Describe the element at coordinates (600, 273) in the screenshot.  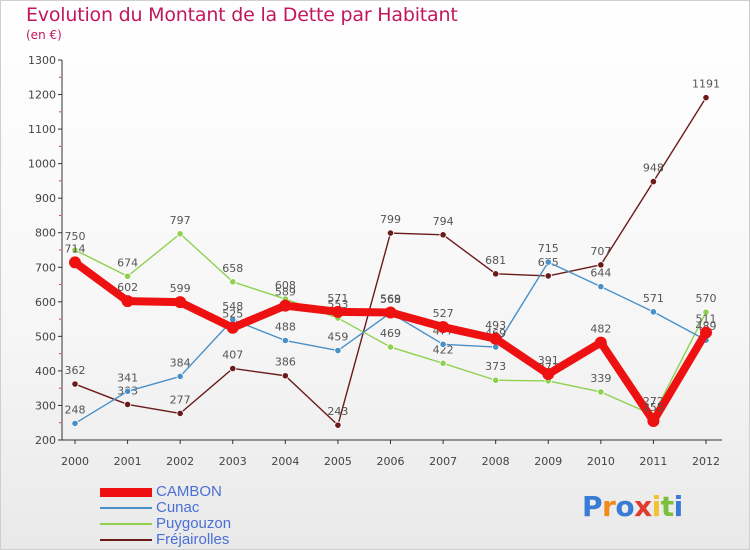
I see `data-label-cunac: 644` at that location.